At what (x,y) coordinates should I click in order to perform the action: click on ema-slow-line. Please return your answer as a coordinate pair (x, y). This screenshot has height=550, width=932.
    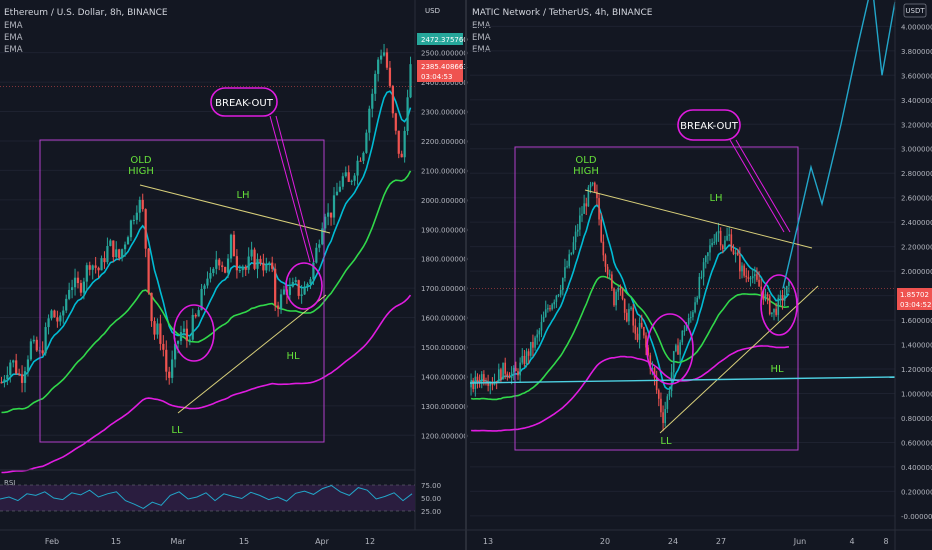
    Looking at the image, I should click on (630, 388).